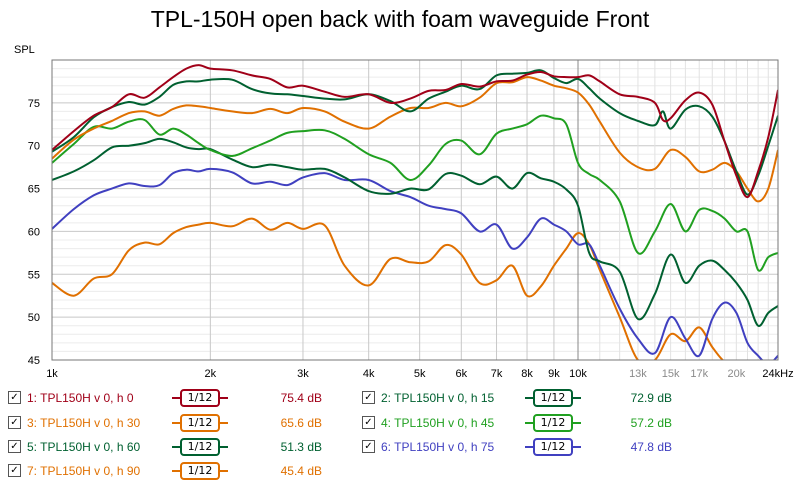 The height and width of the screenshot is (484, 800). What do you see at coordinates (34, 275) in the screenshot?
I see `y-tick-label: 55` at bounding box center [34, 275].